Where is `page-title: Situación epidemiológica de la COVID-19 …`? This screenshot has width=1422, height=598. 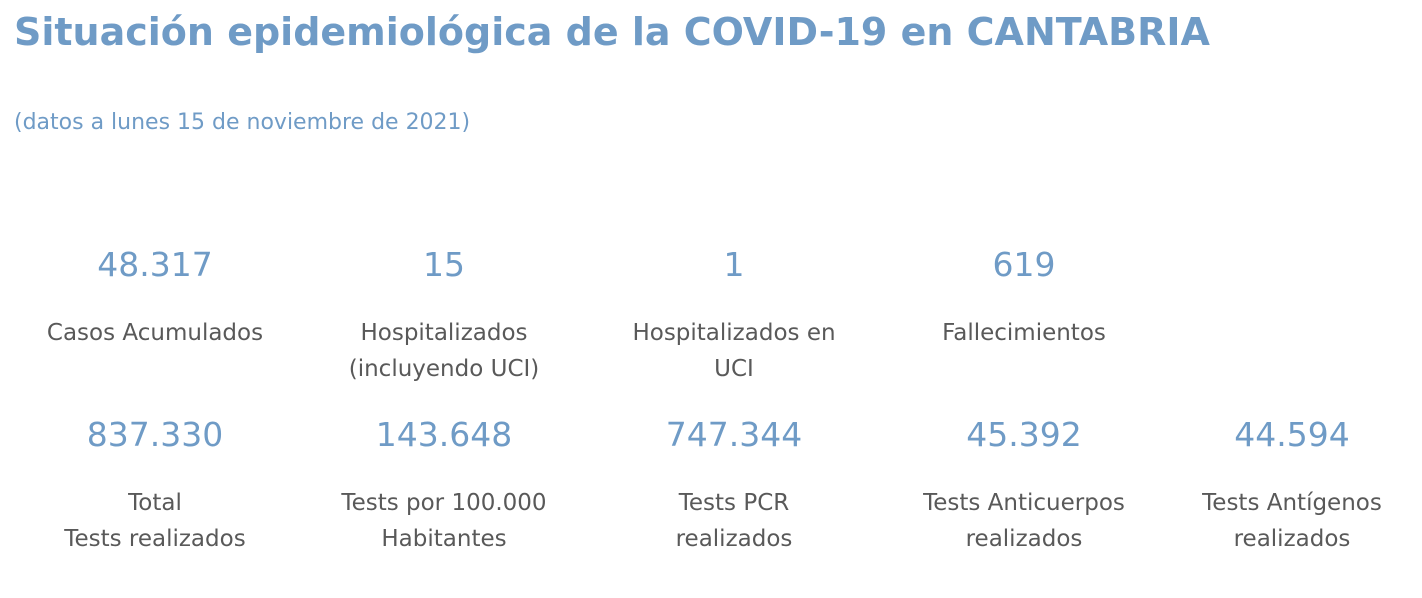 page-title: Situación epidemiológica de la COVID-19 … is located at coordinates (612, 32).